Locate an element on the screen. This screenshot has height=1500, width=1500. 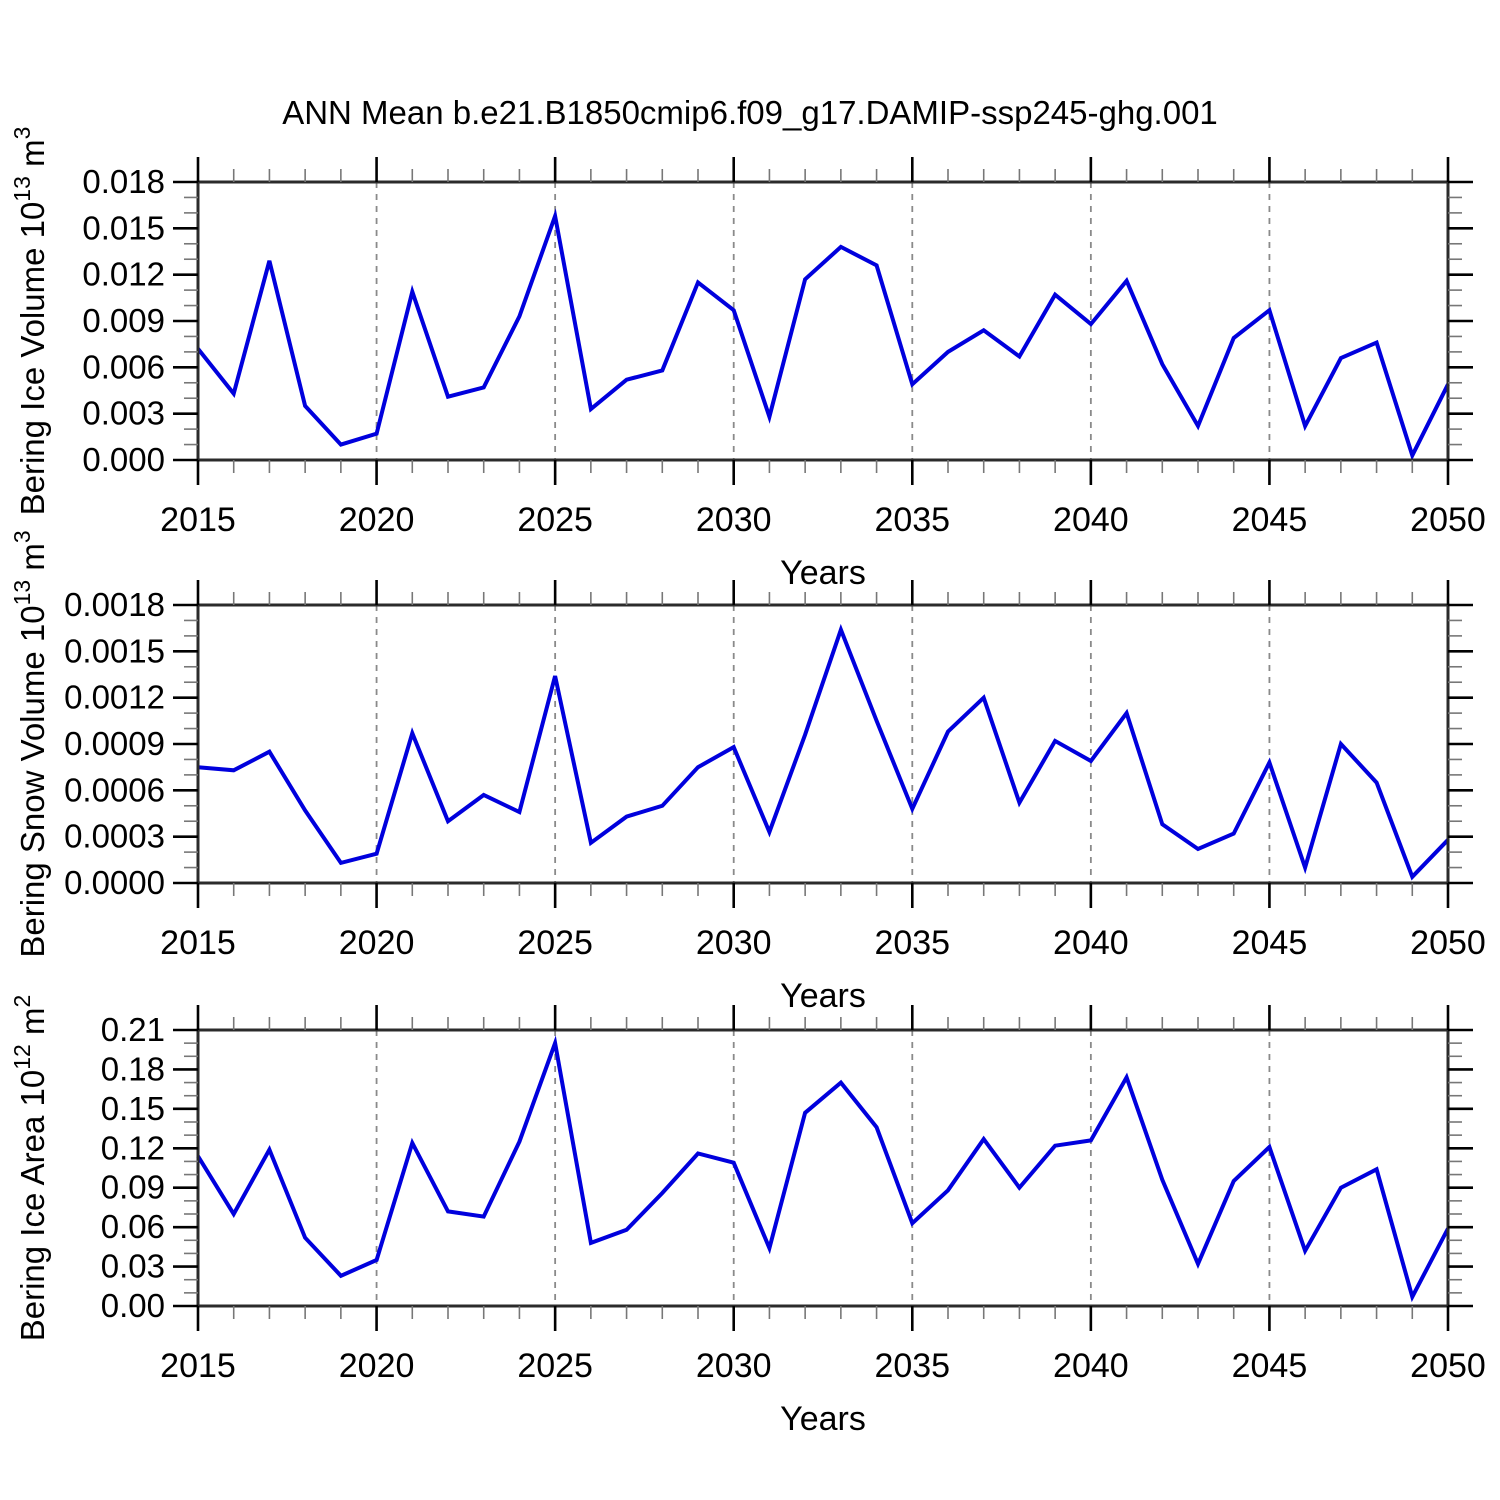
y-axis-title: Bering Ice Area 1012 m2 is located at coordinates (30, 1168).